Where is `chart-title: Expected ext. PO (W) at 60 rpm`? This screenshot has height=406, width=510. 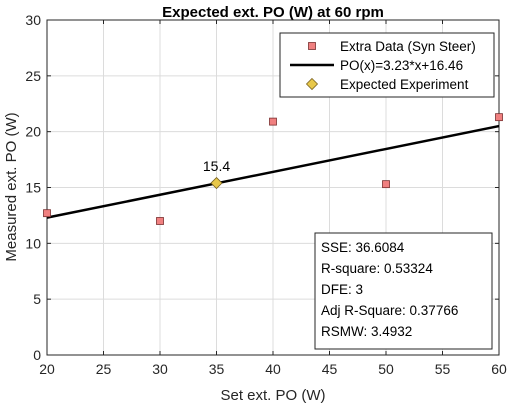 chart-title: Expected ext. PO (W) at 60 rpm is located at coordinates (273, 12).